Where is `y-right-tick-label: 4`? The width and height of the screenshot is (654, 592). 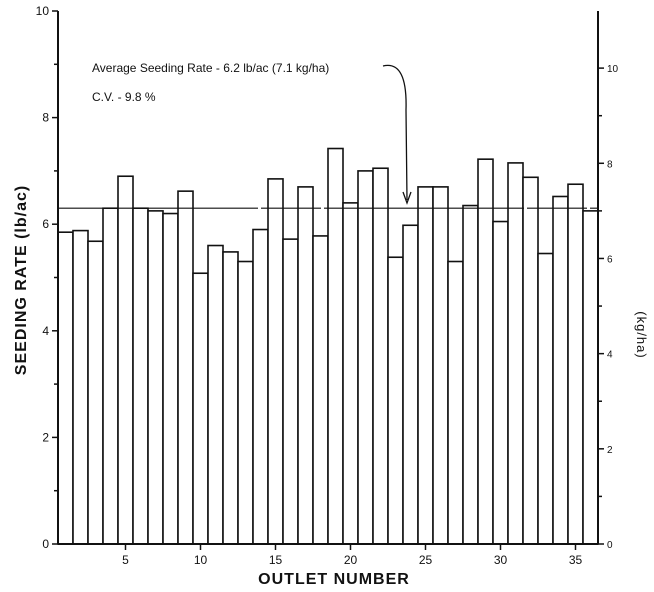
y-right-tick-label: 4 is located at coordinates (610, 355).